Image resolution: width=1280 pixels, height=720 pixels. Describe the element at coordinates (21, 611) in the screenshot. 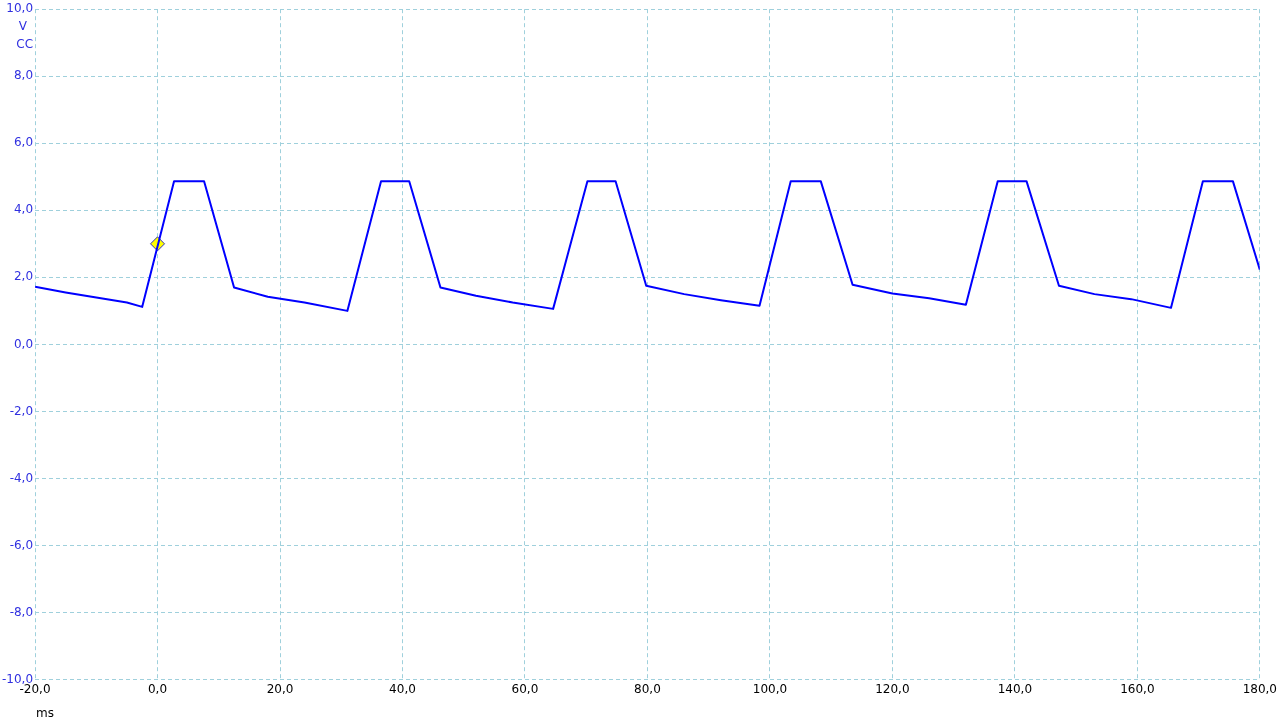

I see `y-tick-label: -8,0` at that location.